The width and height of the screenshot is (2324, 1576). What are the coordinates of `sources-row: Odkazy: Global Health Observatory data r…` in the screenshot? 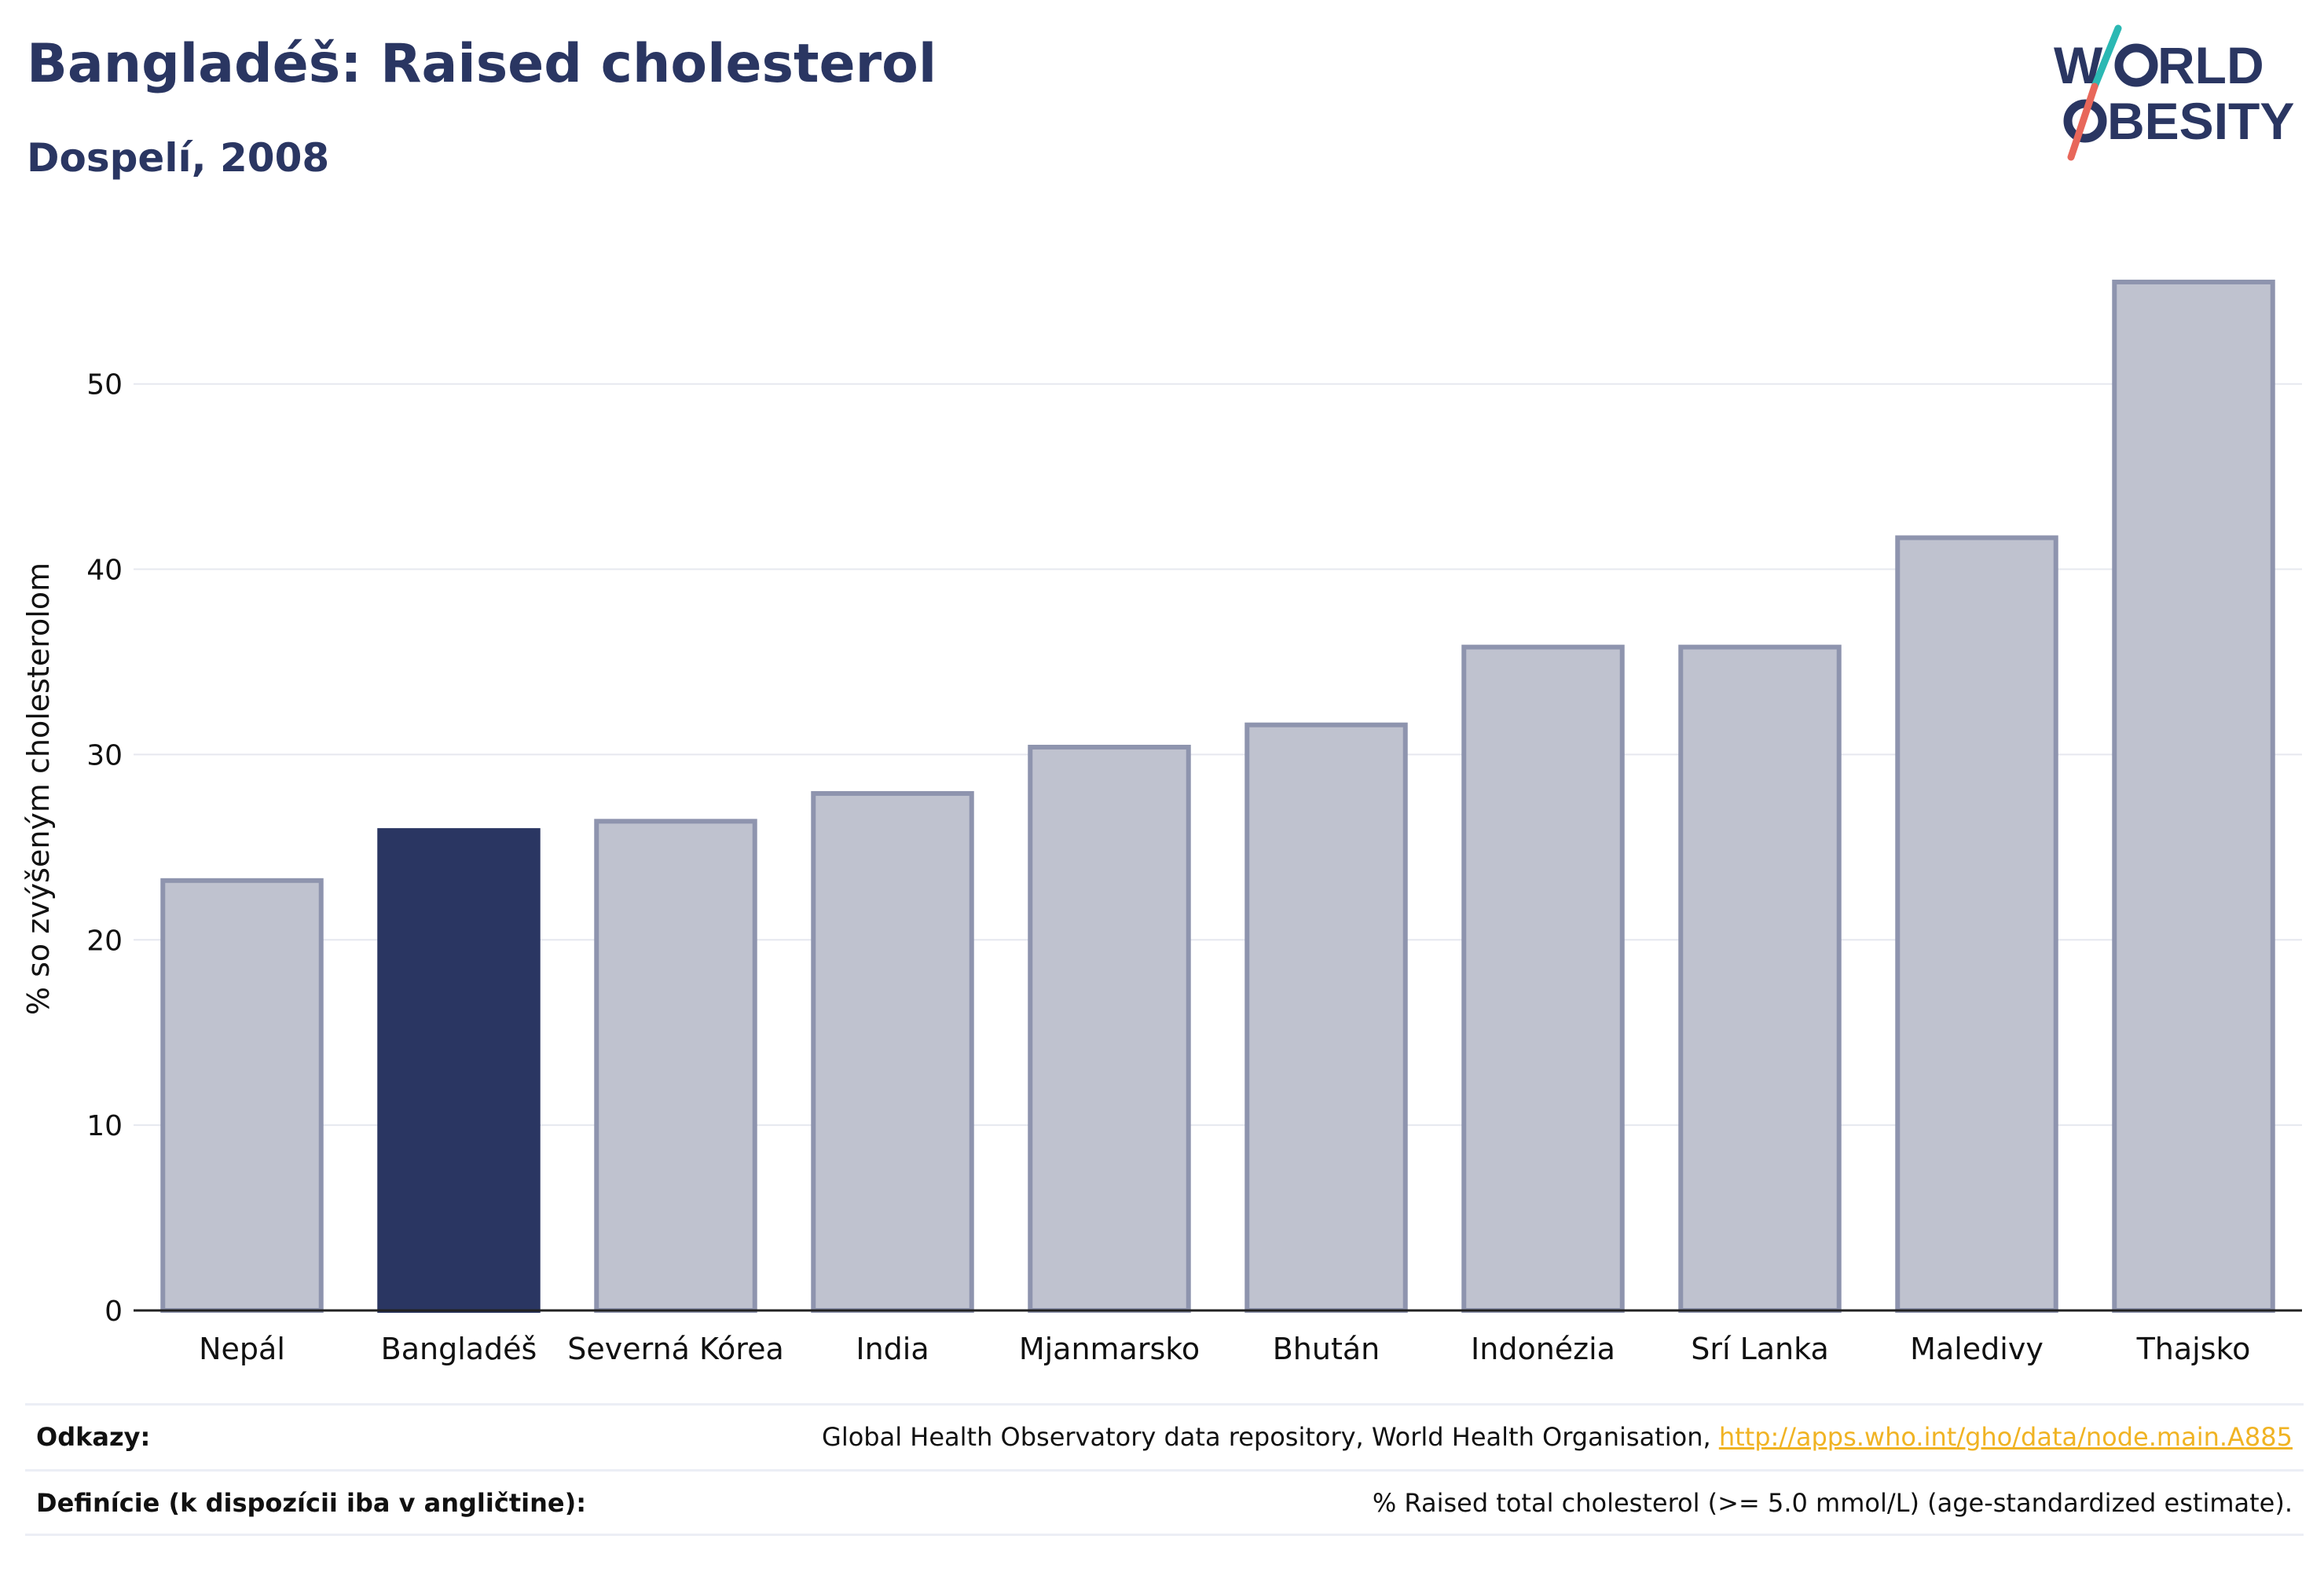 It's located at (1164, 1435).